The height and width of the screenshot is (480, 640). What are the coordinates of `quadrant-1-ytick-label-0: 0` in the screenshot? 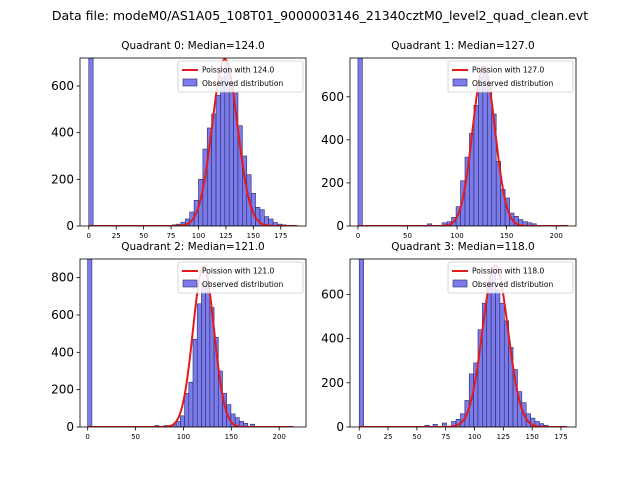 It's located at (340, 226).